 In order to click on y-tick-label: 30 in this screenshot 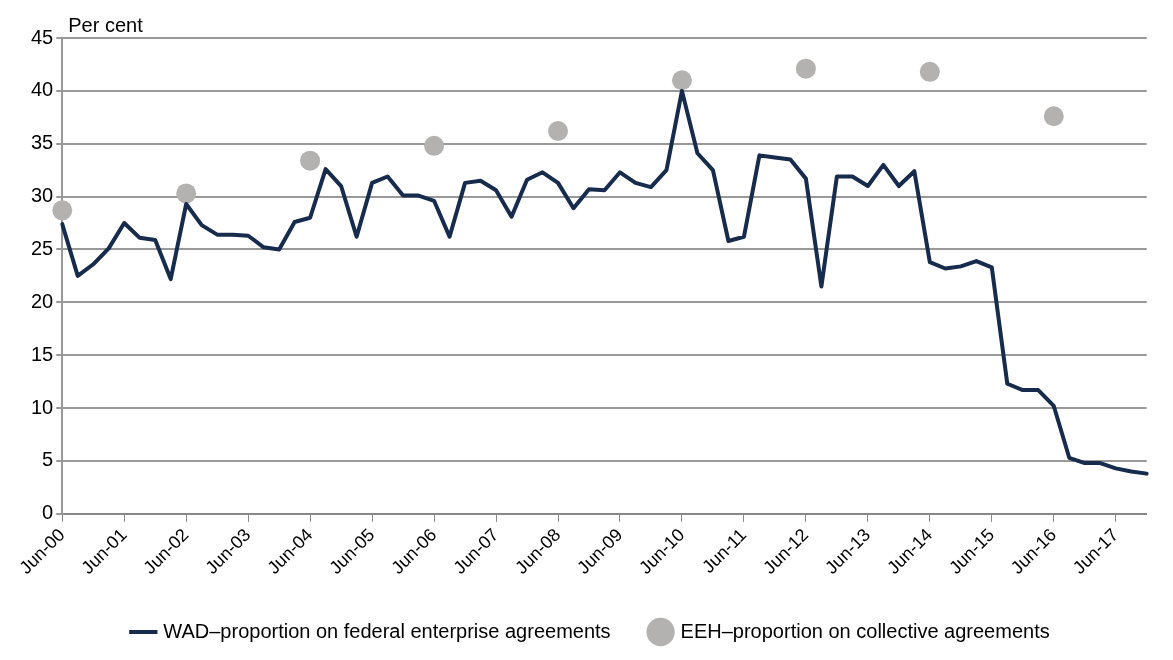, I will do `click(42, 195)`.